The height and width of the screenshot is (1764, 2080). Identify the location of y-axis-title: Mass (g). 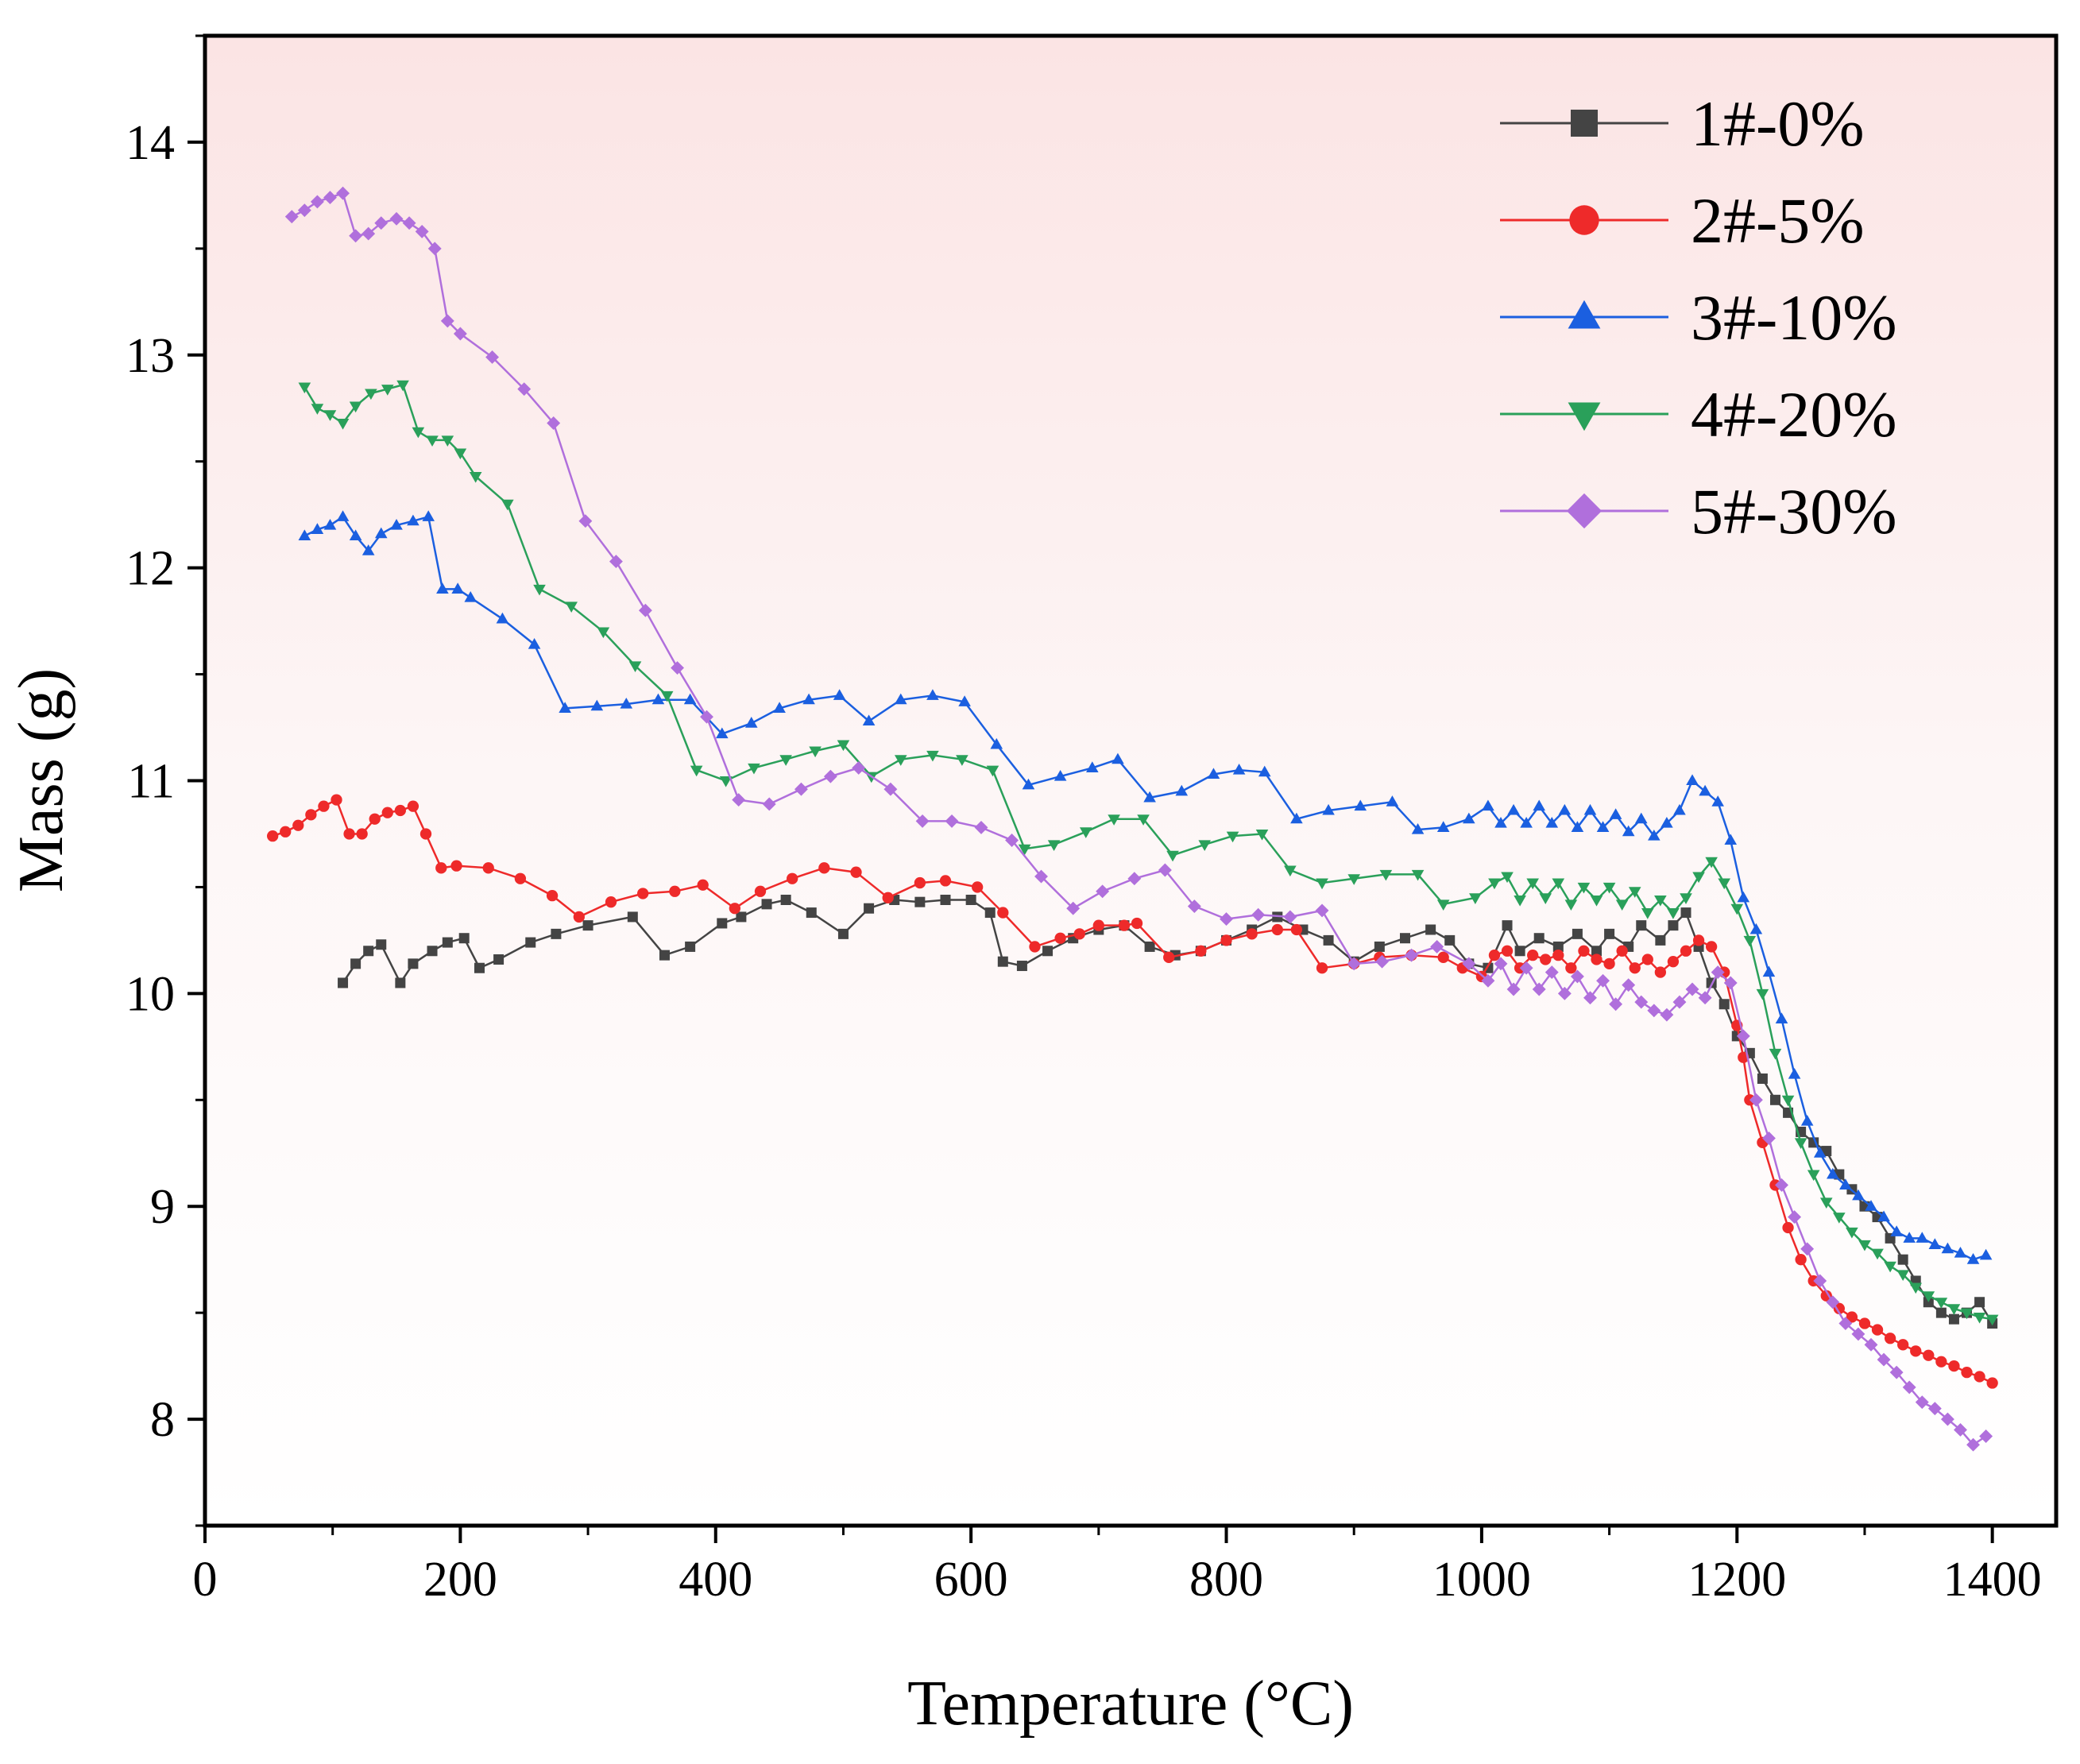
(41, 780).